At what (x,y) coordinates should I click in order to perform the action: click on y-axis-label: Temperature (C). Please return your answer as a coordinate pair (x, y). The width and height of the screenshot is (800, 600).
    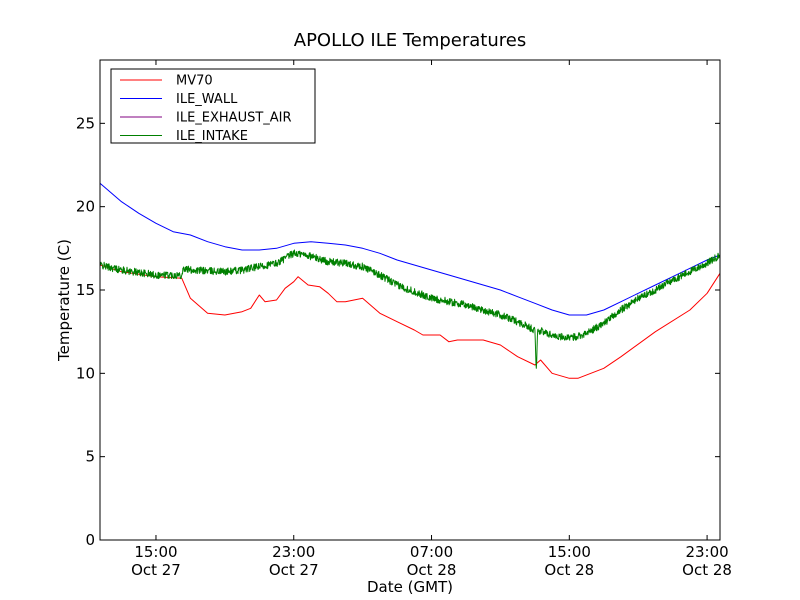
    Looking at the image, I should click on (64, 300).